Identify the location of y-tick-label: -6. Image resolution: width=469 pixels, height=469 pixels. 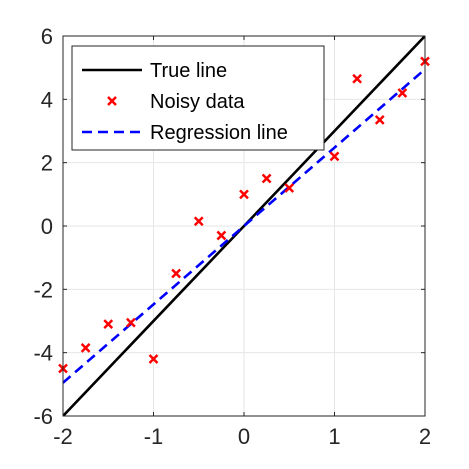
(43, 416).